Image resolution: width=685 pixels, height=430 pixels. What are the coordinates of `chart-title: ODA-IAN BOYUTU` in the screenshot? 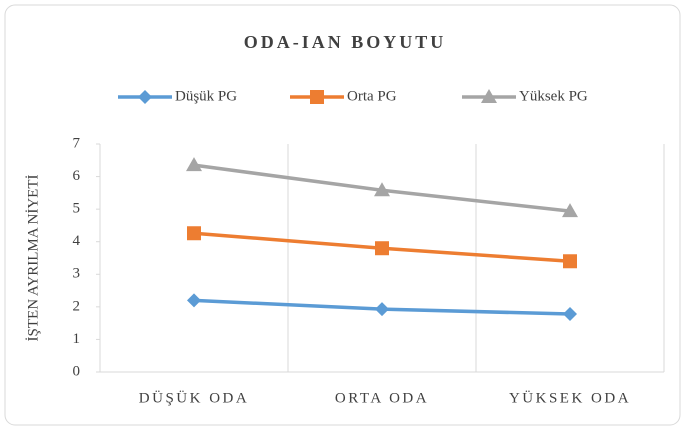 It's located at (345, 42).